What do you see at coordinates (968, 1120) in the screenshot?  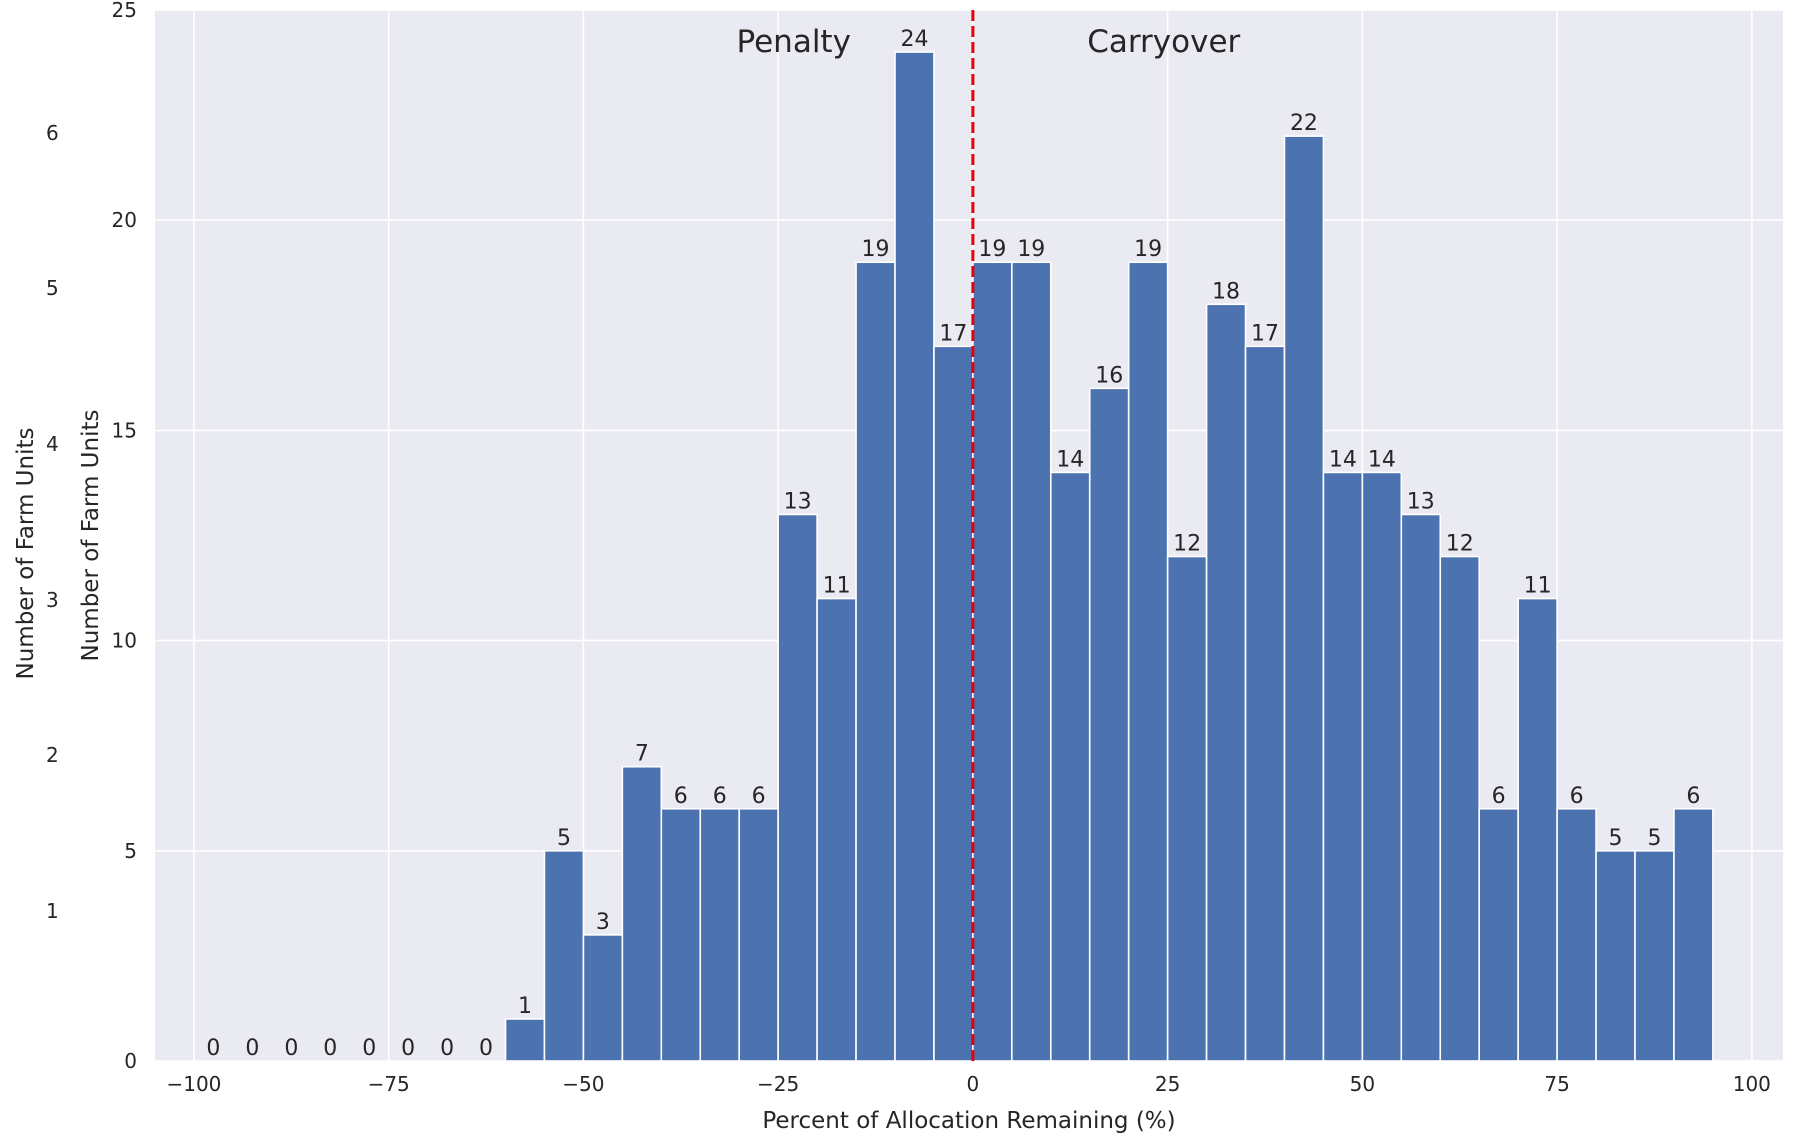 I see `x-axis-label: Percent of Allocation Remaining (%)` at bounding box center [968, 1120].